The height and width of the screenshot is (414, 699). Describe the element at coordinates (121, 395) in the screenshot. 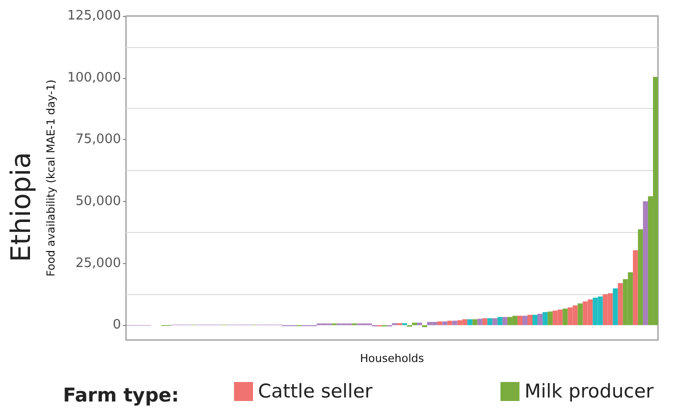

I see `legend-title: Farm type:` at that location.